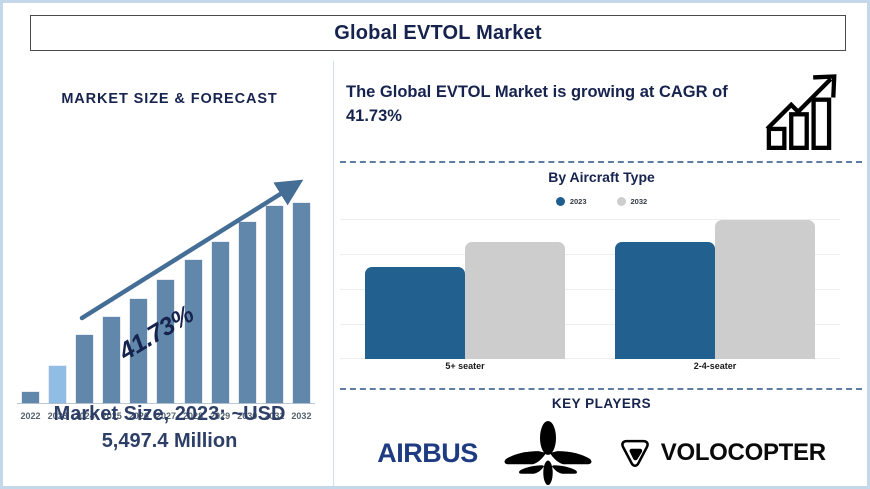 This screenshot has width=870, height=489. What do you see at coordinates (578, 201) in the screenshot?
I see `legend-label: 2023` at bounding box center [578, 201].